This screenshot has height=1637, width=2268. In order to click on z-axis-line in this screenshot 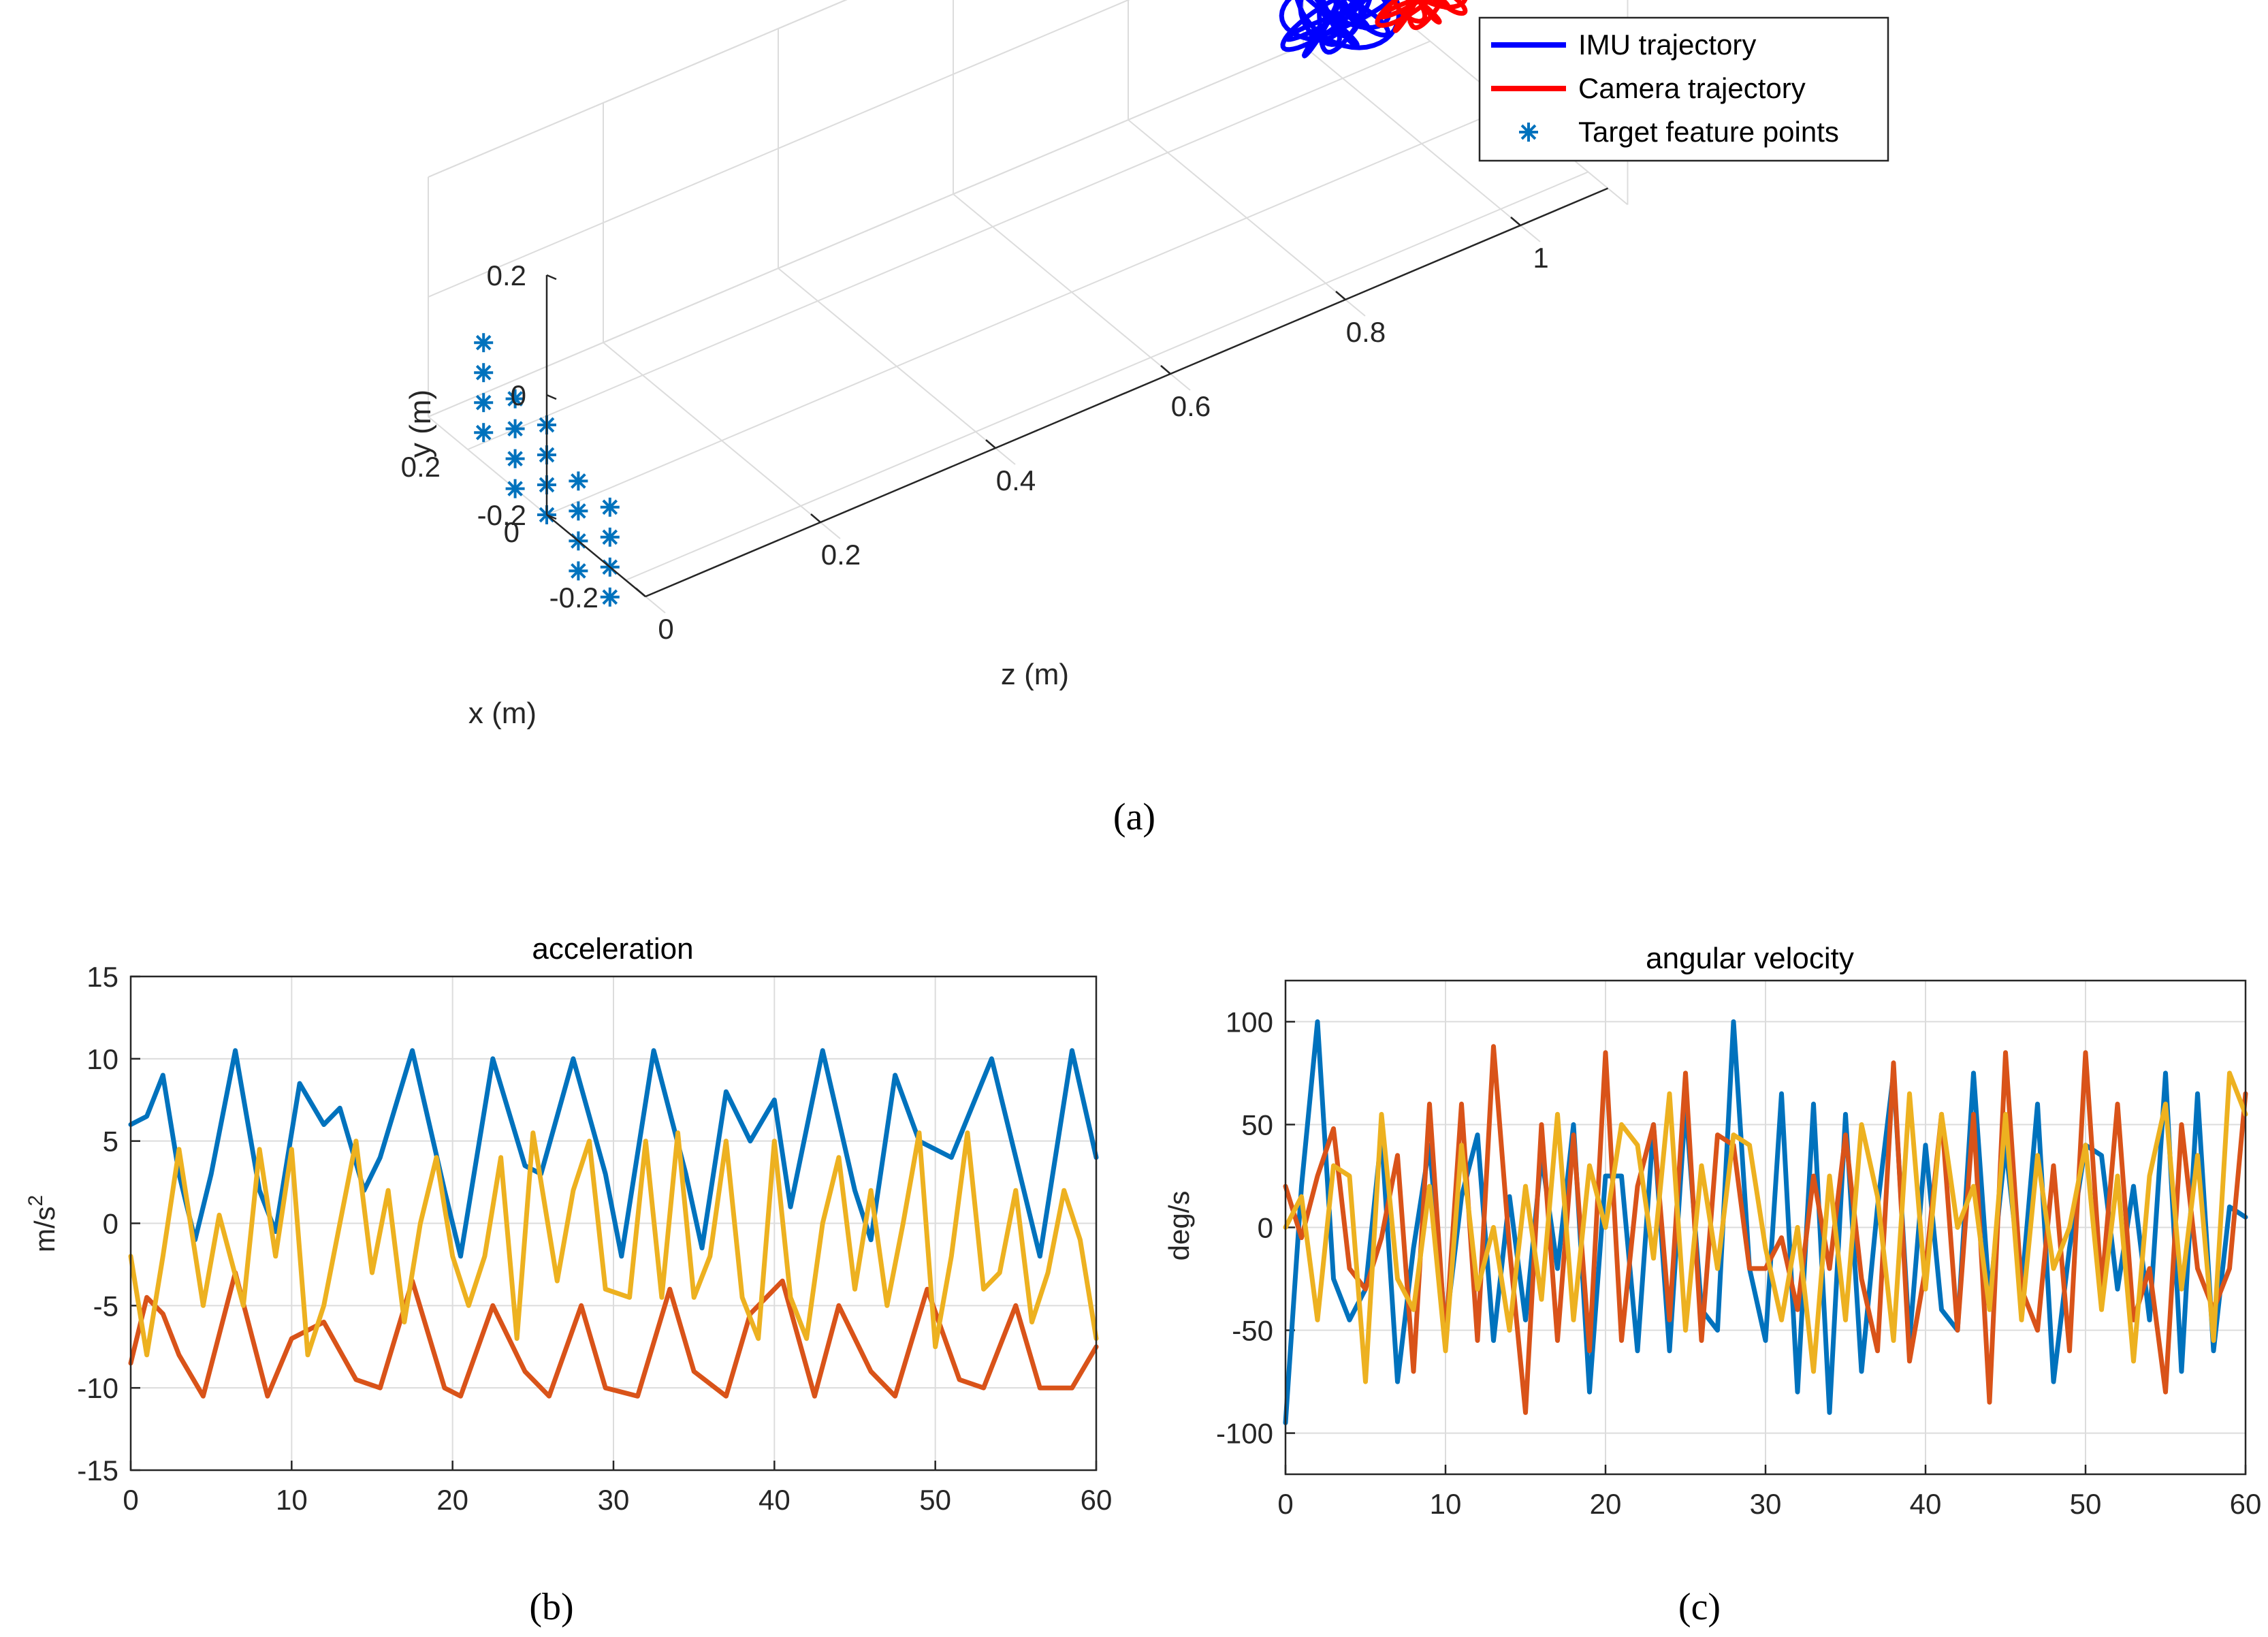, I will do `click(1126, 392)`.